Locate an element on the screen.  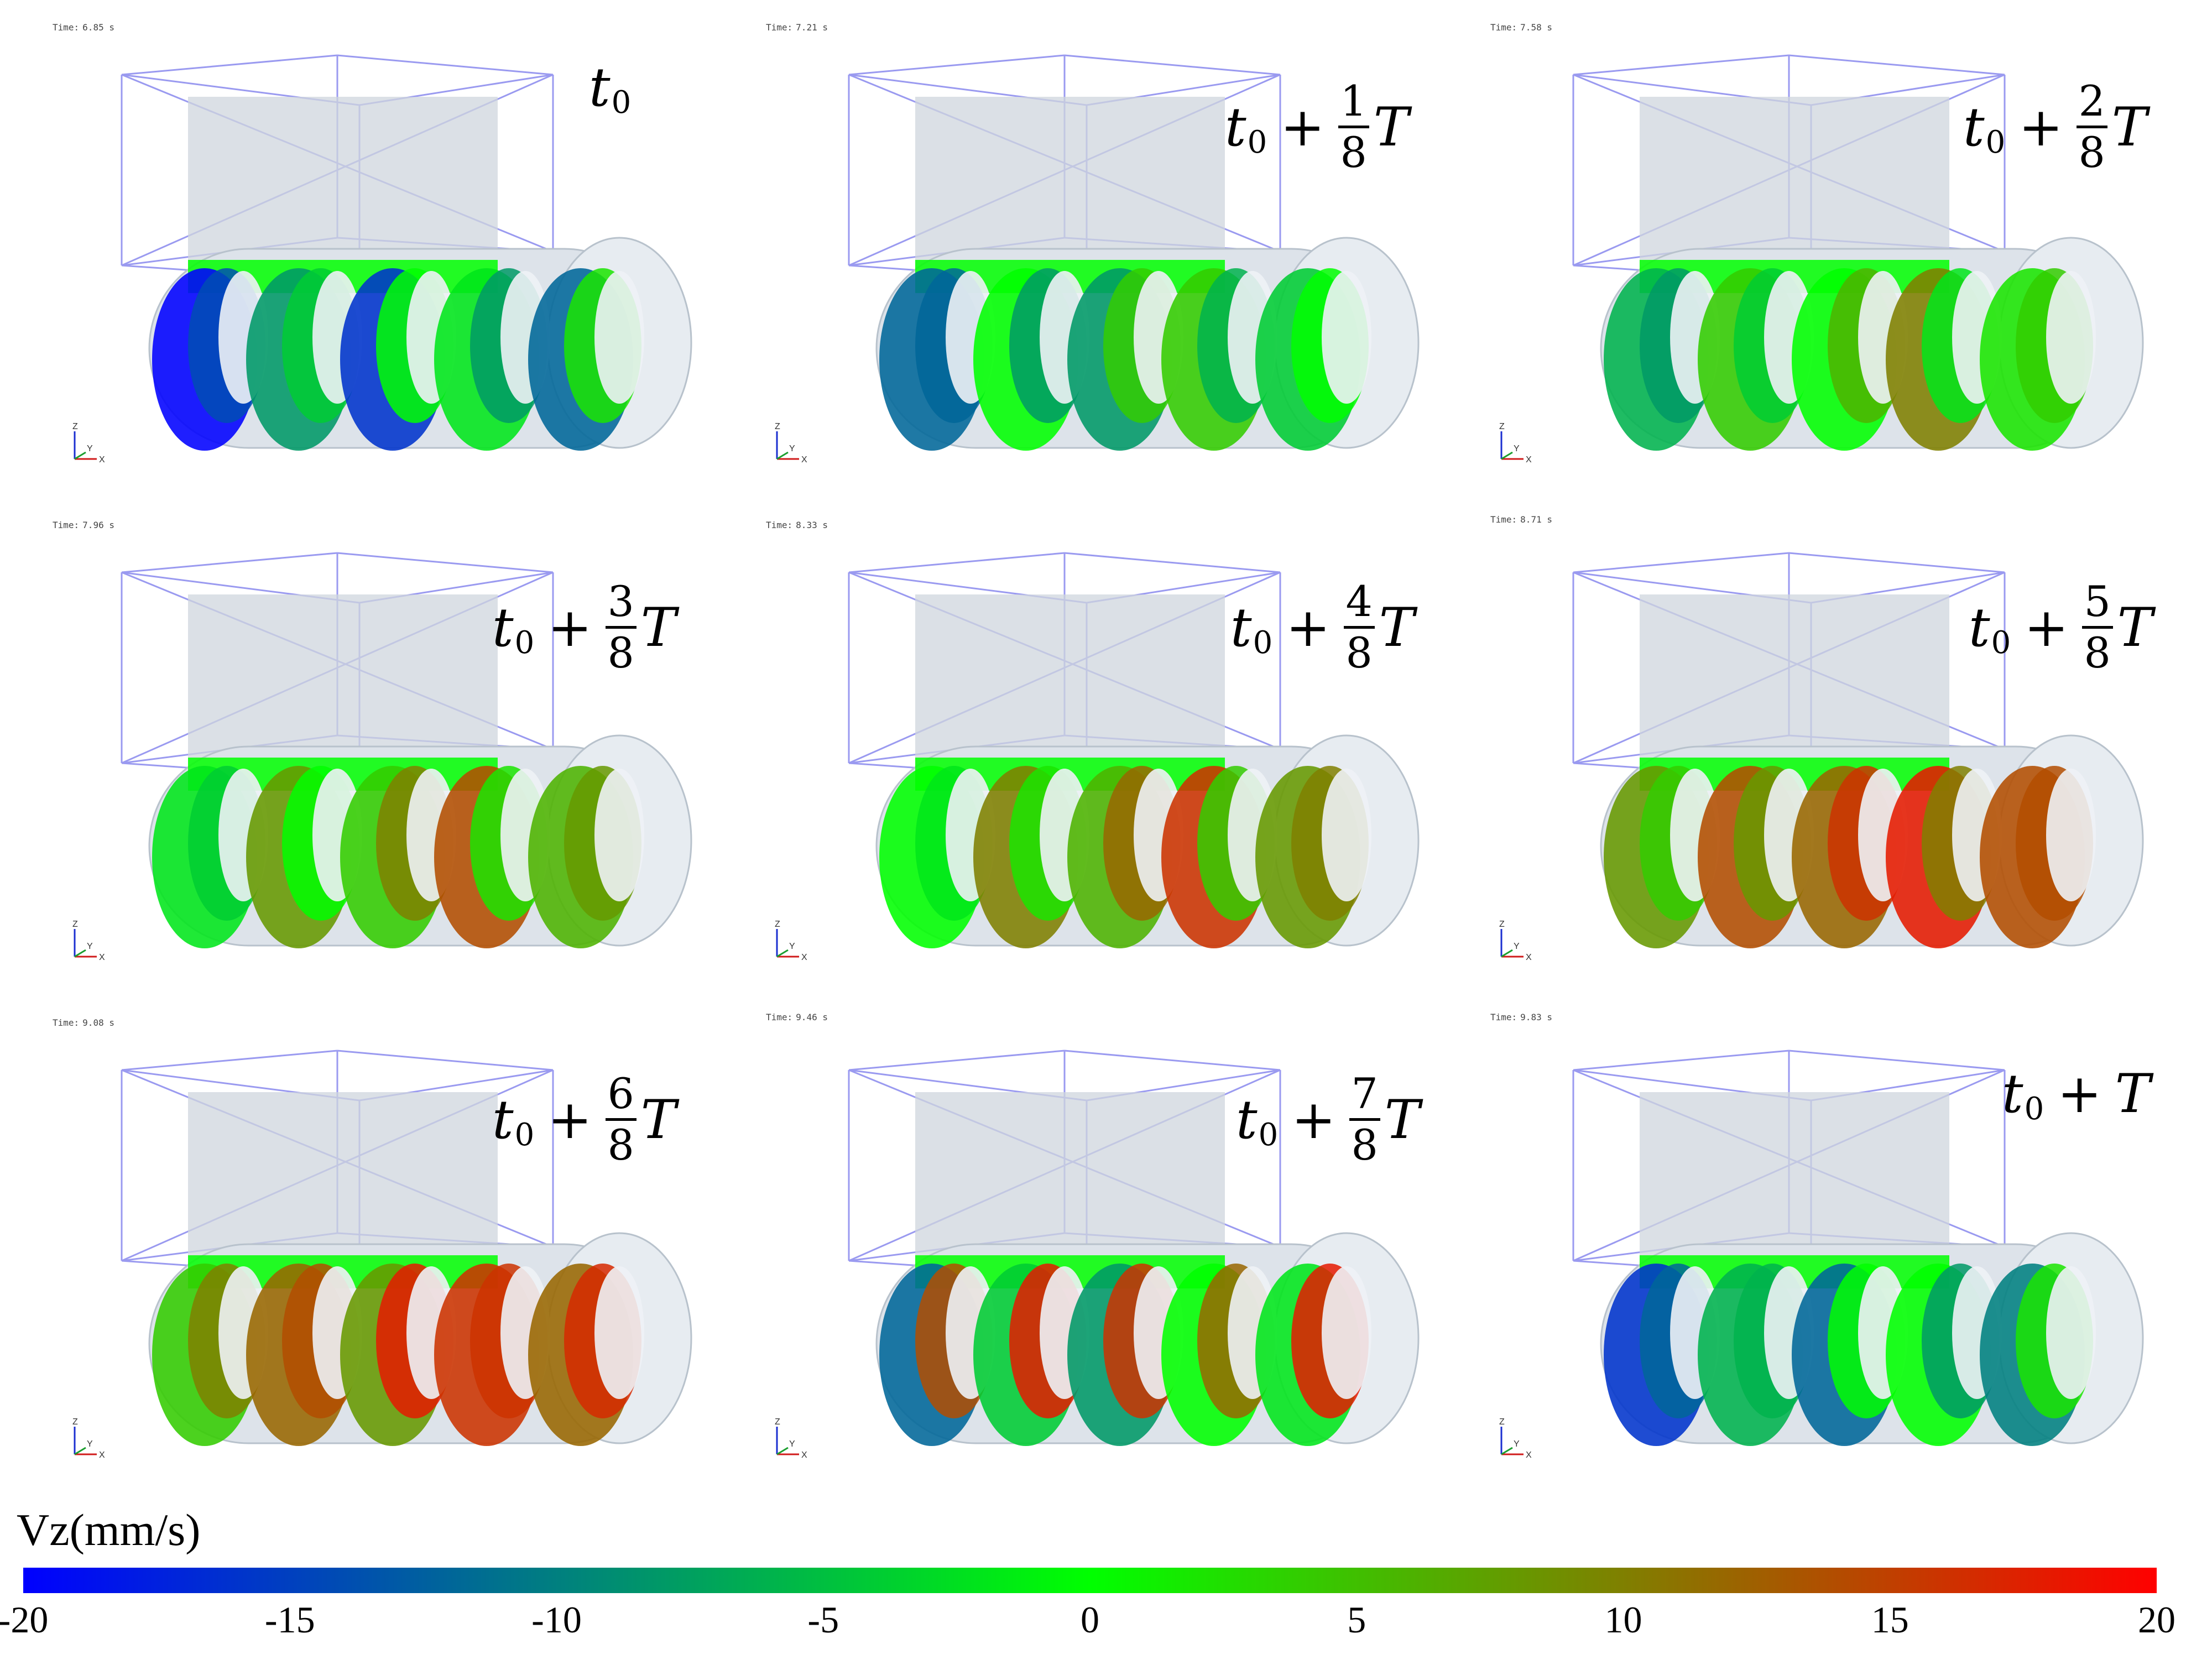
fraction-numerator: 7 is located at coordinates (1365, 1093).